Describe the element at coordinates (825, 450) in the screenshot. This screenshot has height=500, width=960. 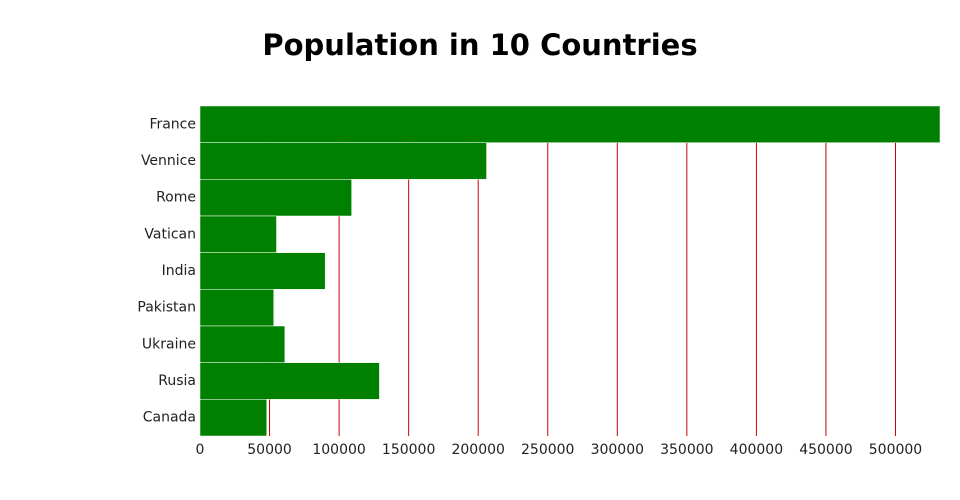
I see `x-tick-label-450000: 450000` at that location.